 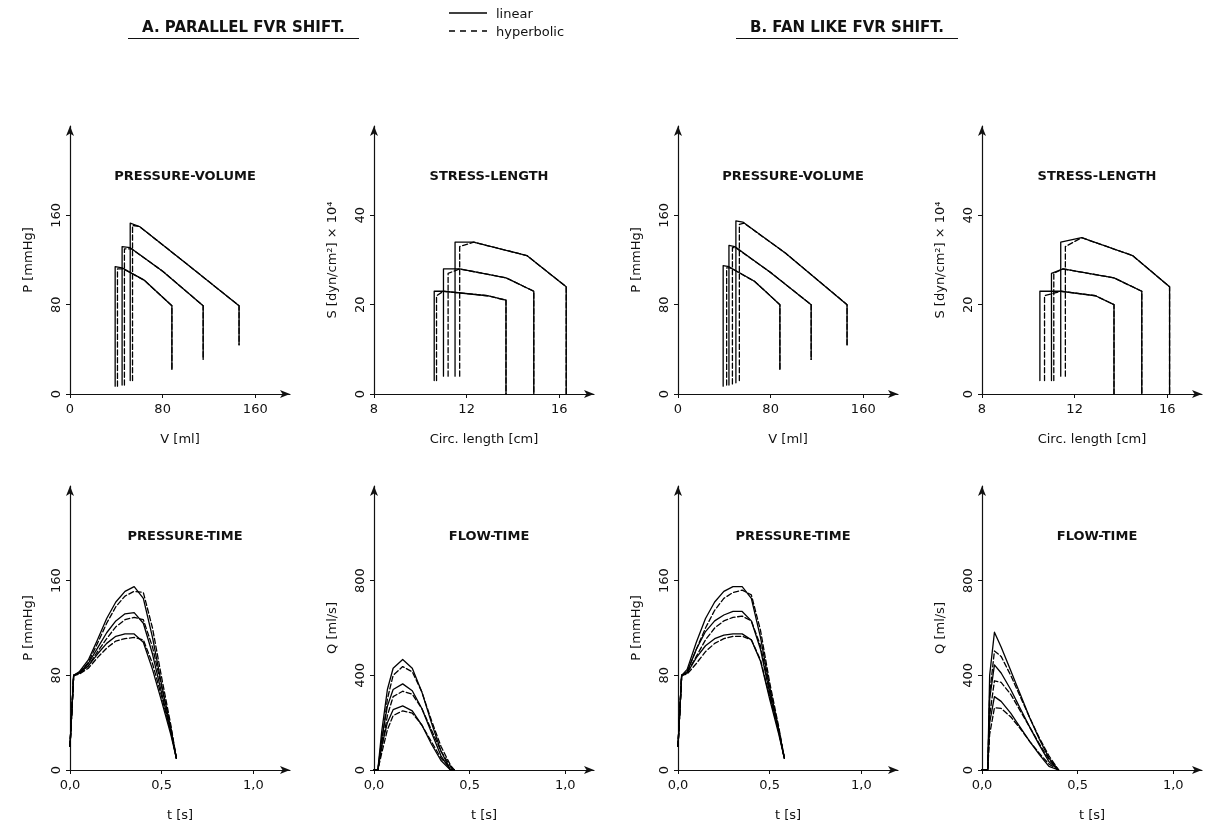 What do you see at coordinates (530, 31) in the screenshot?
I see `legend-label: hyperbolic` at bounding box center [530, 31].